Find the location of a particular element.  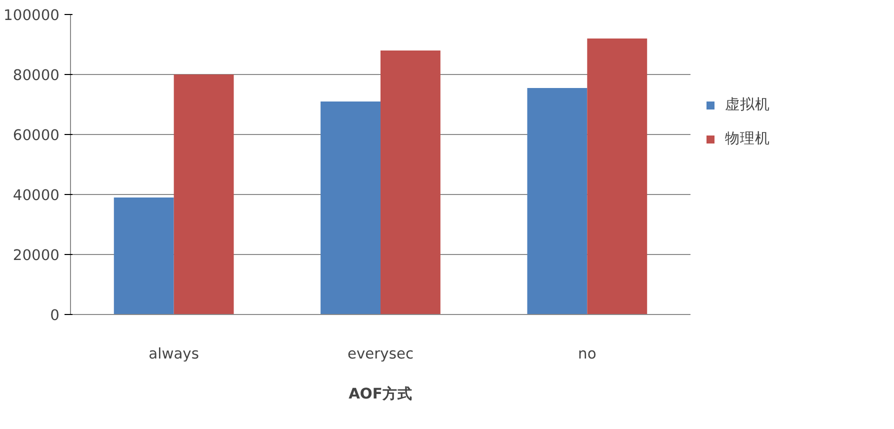

legend-label: 虚拟机 is located at coordinates (747, 104).